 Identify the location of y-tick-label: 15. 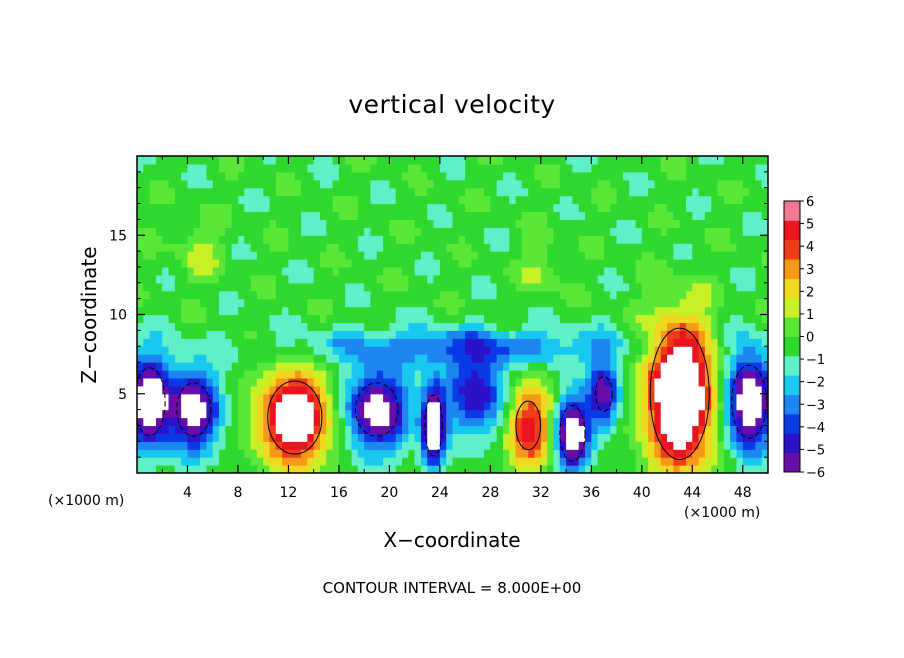
(118, 236).